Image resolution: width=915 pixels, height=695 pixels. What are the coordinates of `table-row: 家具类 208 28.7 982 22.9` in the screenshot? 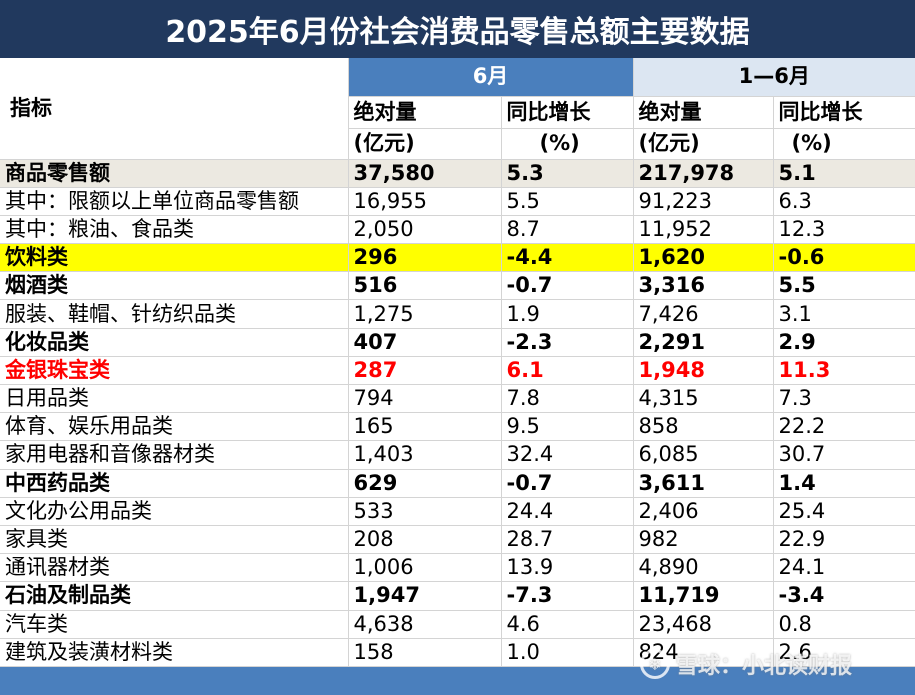 It's located at (457, 540).